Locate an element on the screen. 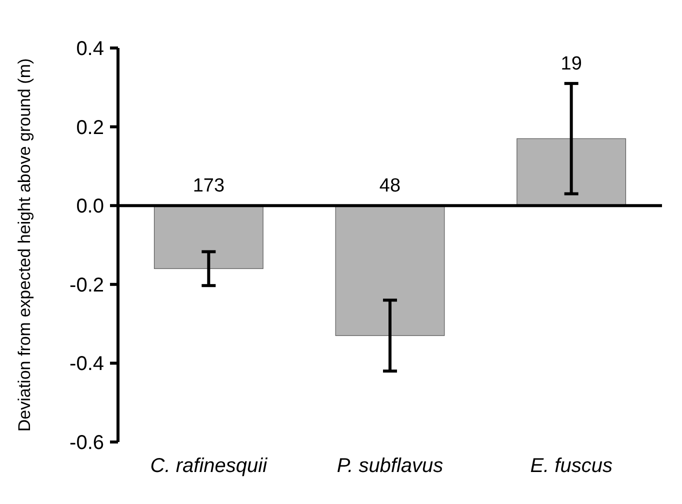 This screenshot has height=504, width=682. y-axis-title: Deviation from expected height above ground (m) is located at coordinates (24, 245).